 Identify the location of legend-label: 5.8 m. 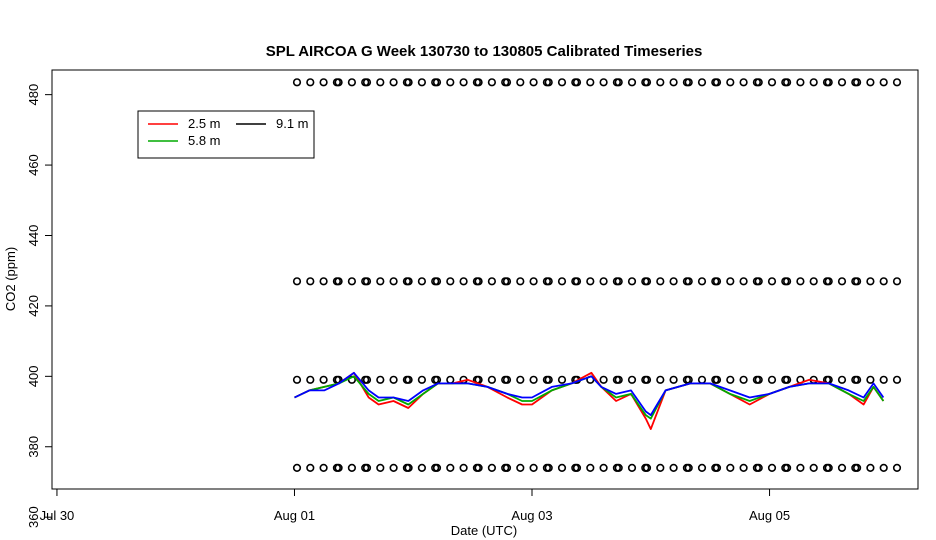
(204, 140).